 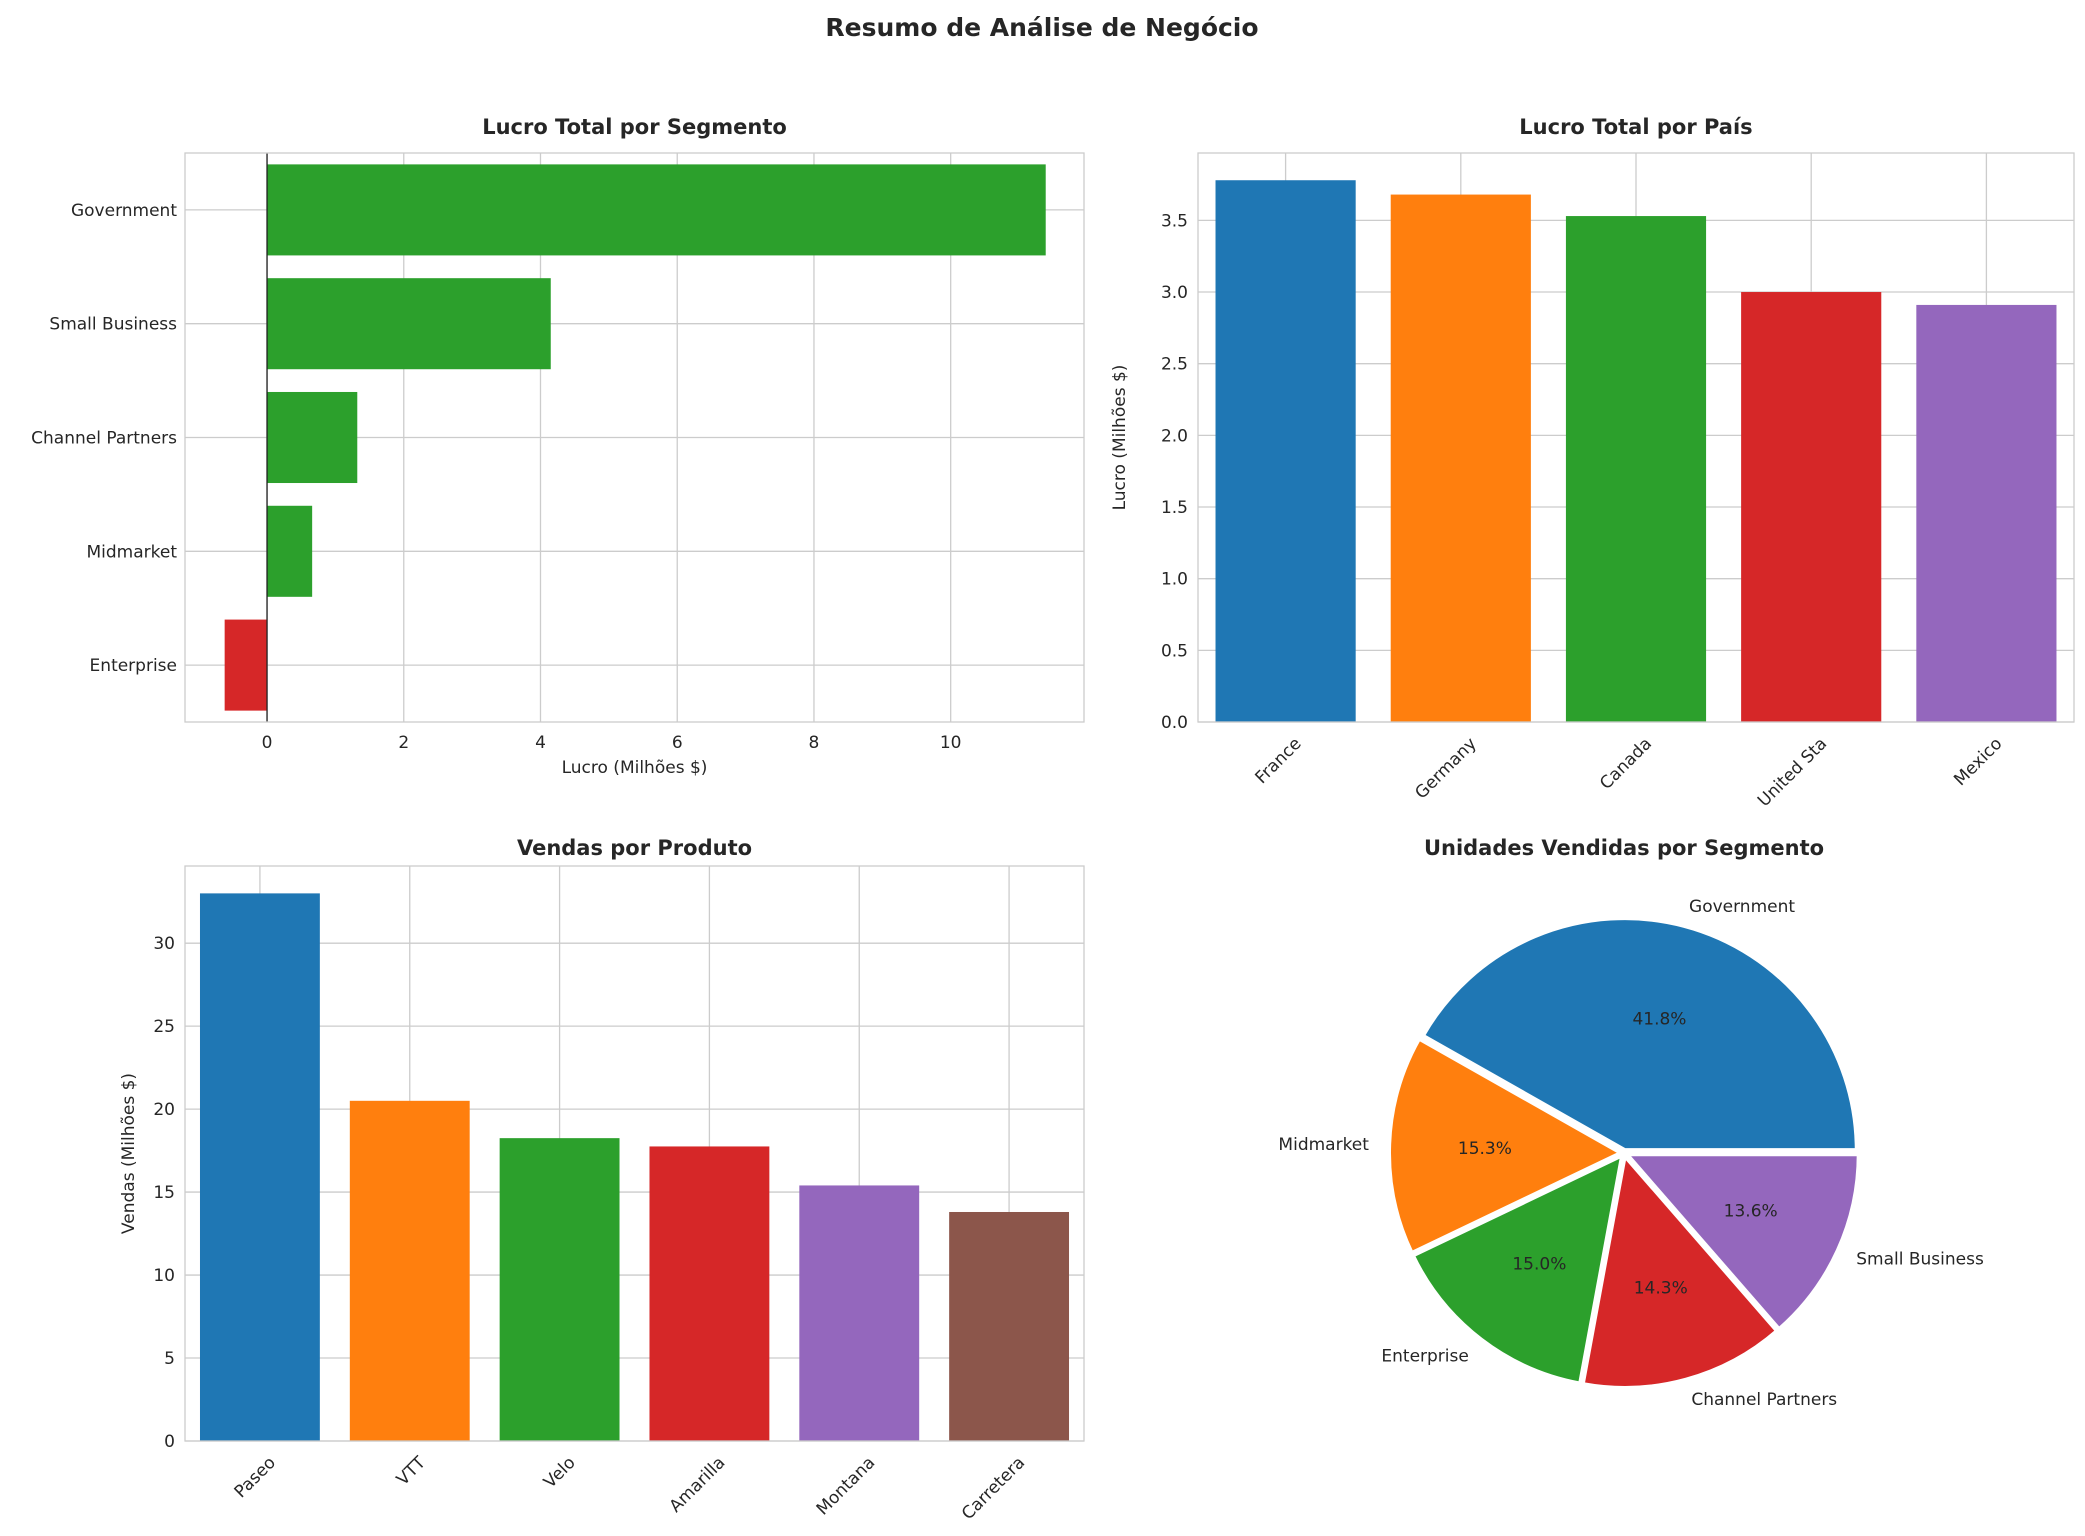 What do you see at coordinates (409, 324) in the screenshot?
I see `bar-small-business` at bounding box center [409, 324].